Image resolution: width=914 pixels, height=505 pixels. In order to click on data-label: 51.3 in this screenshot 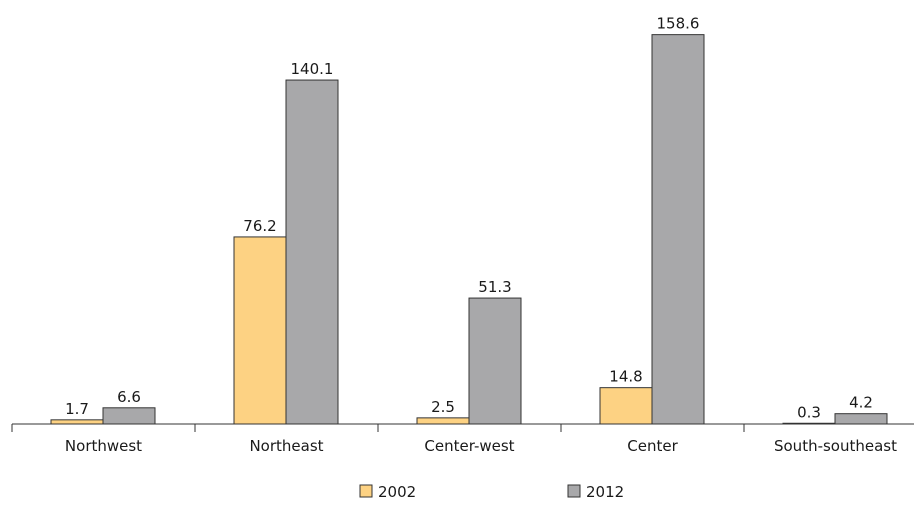, I will do `click(494, 287)`.